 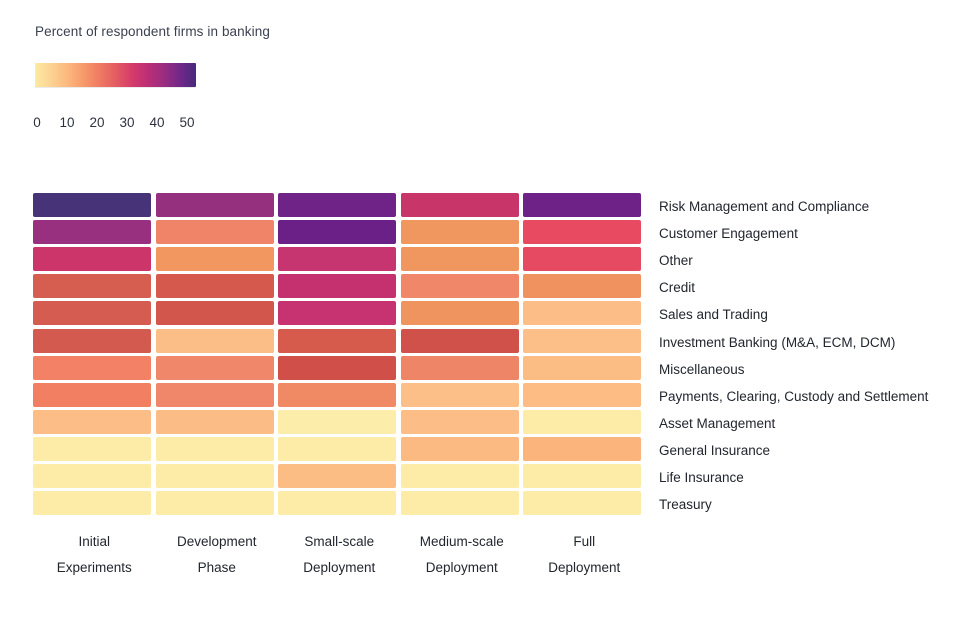 I want to click on colorbar-tick: 50, so click(x=187, y=122).